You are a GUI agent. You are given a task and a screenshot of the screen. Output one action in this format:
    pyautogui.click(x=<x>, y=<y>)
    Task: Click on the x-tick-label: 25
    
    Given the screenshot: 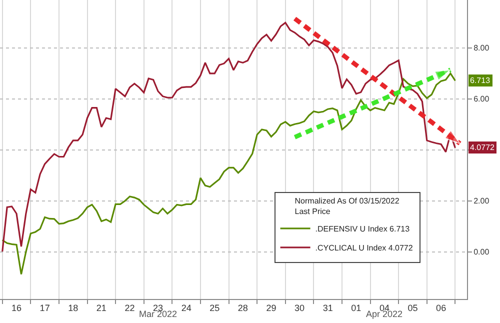 What is the action you would take?
    pyautogui.click(x=215, y=307)
    